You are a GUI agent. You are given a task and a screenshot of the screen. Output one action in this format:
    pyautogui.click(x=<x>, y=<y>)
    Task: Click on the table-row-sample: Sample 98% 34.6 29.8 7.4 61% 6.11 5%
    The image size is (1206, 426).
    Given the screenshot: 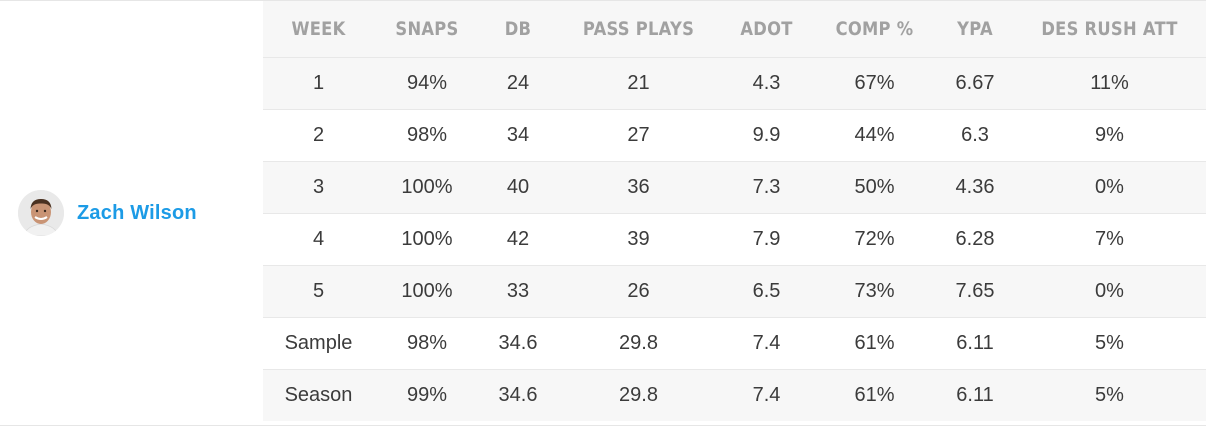 What is the action you would take?
    pyautogui.click(x=734, y=343)
    